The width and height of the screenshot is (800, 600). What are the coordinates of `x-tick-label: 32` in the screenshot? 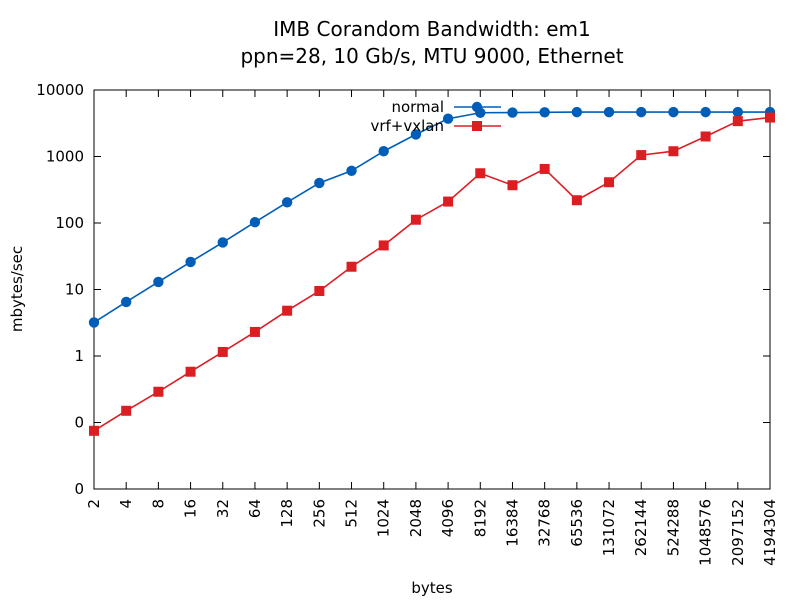 It's located at (223, 508).